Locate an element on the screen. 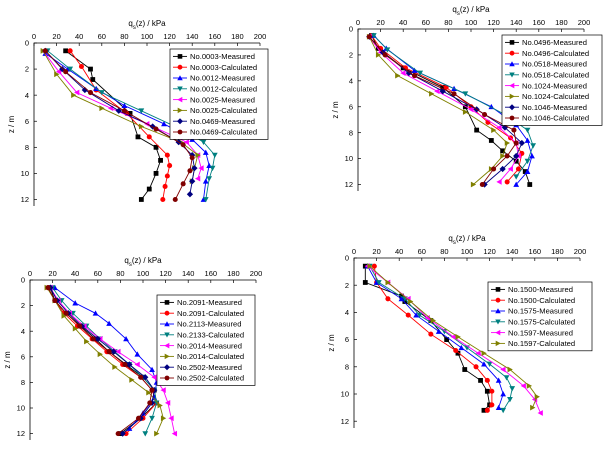 The image size is (614, 454). y-tick-label: 0 is located at coordinates (351, 29).